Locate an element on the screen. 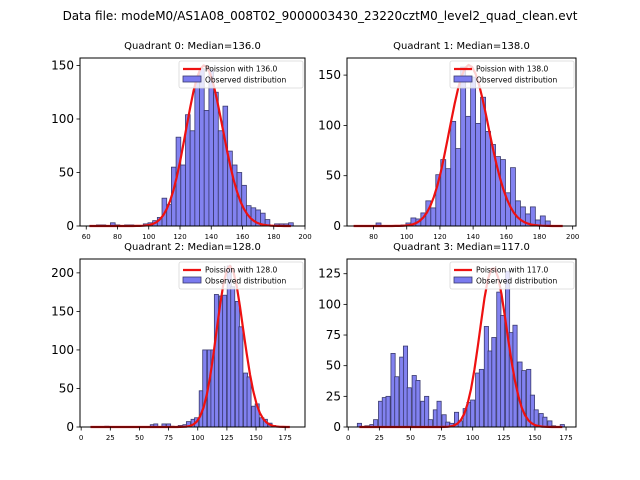  y-tick-label: 125 is located at coordinates (329, 274).